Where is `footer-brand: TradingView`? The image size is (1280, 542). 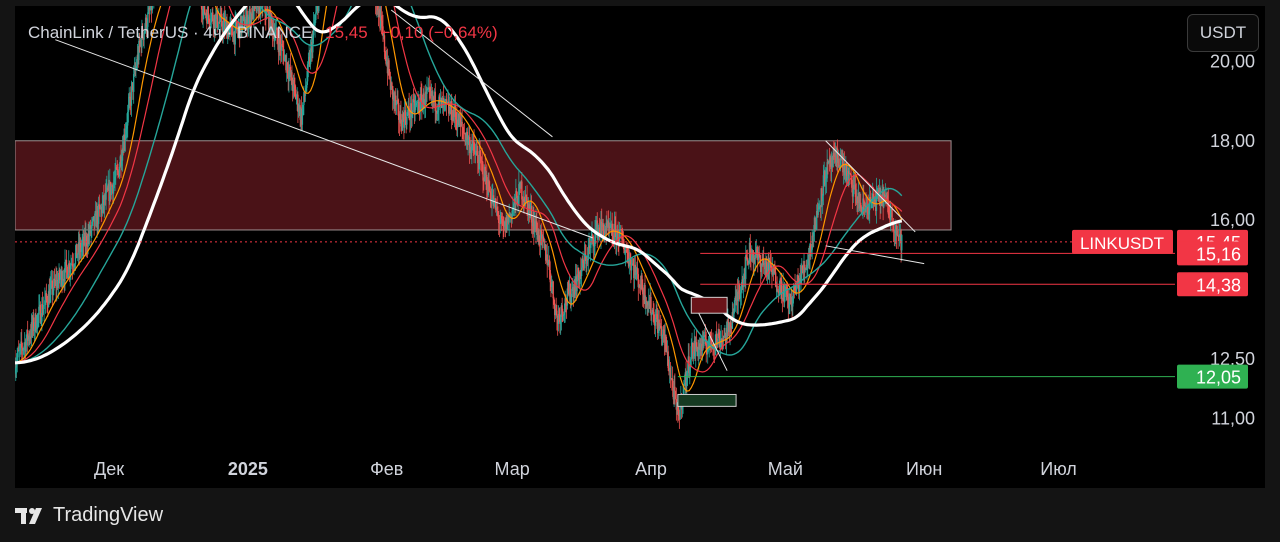 footer-brand: TradingView is located at coordinates (108, 515).